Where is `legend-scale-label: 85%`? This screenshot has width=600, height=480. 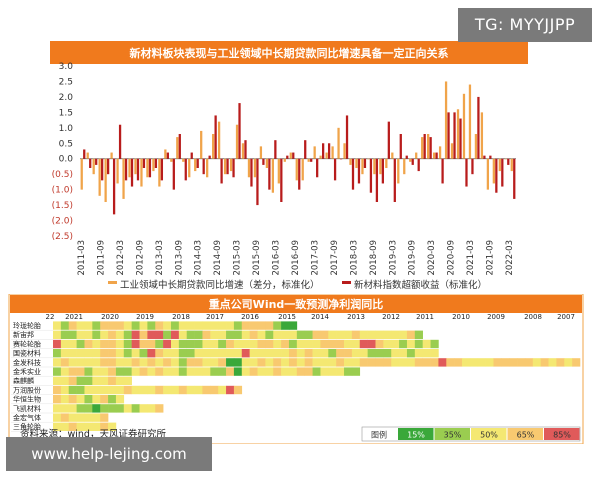 legend-scale-label: 85% is located at coordinates (562, 435).